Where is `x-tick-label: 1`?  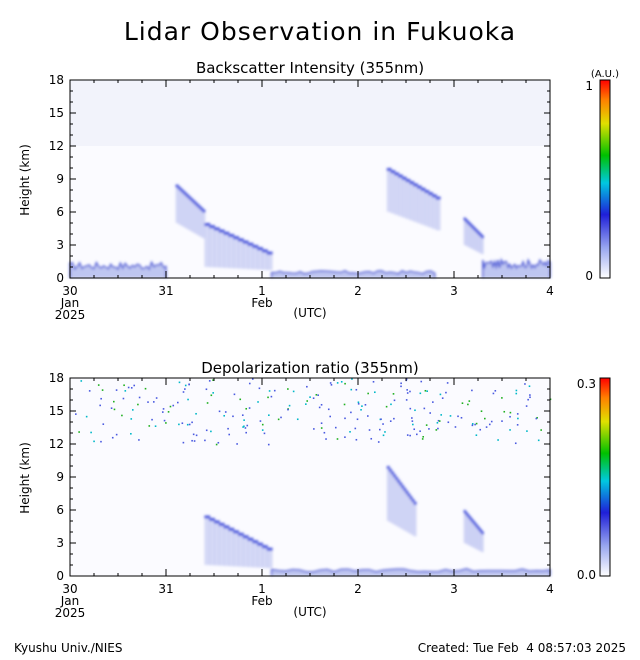 x-tick-label: 1 is located at coordinates (262, 291).